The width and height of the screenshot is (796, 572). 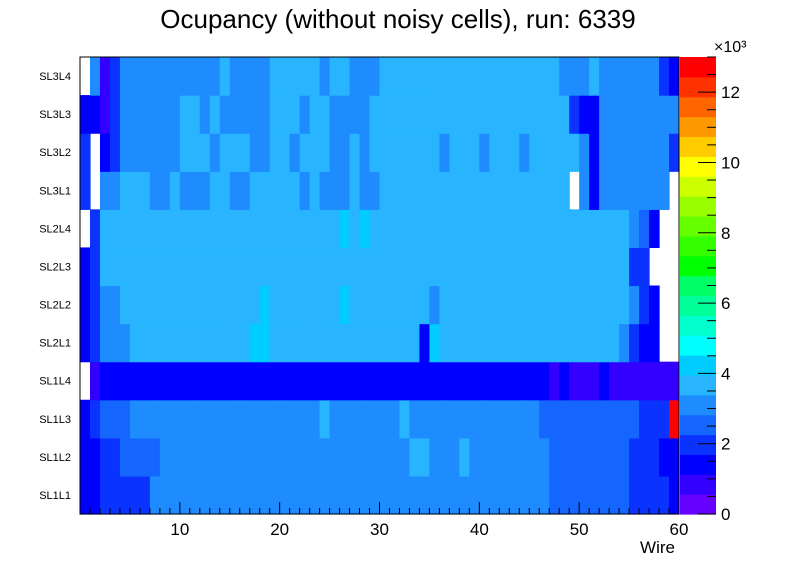 I want to click on colorbar-segment, so click(x=698, y=425).